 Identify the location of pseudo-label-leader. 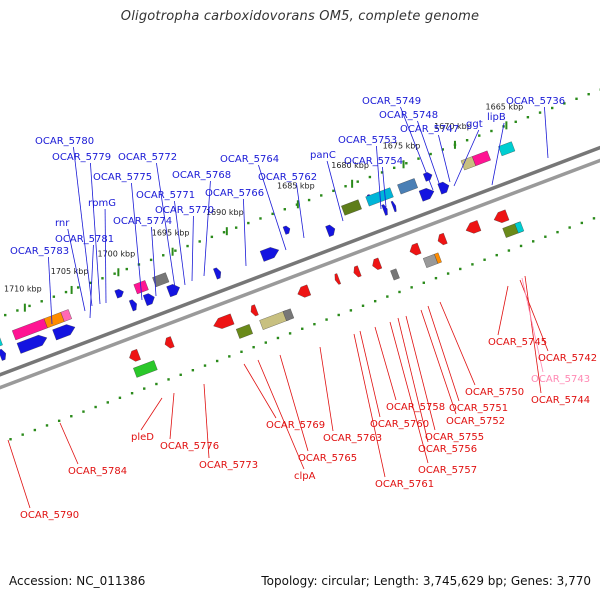
(532, 325).